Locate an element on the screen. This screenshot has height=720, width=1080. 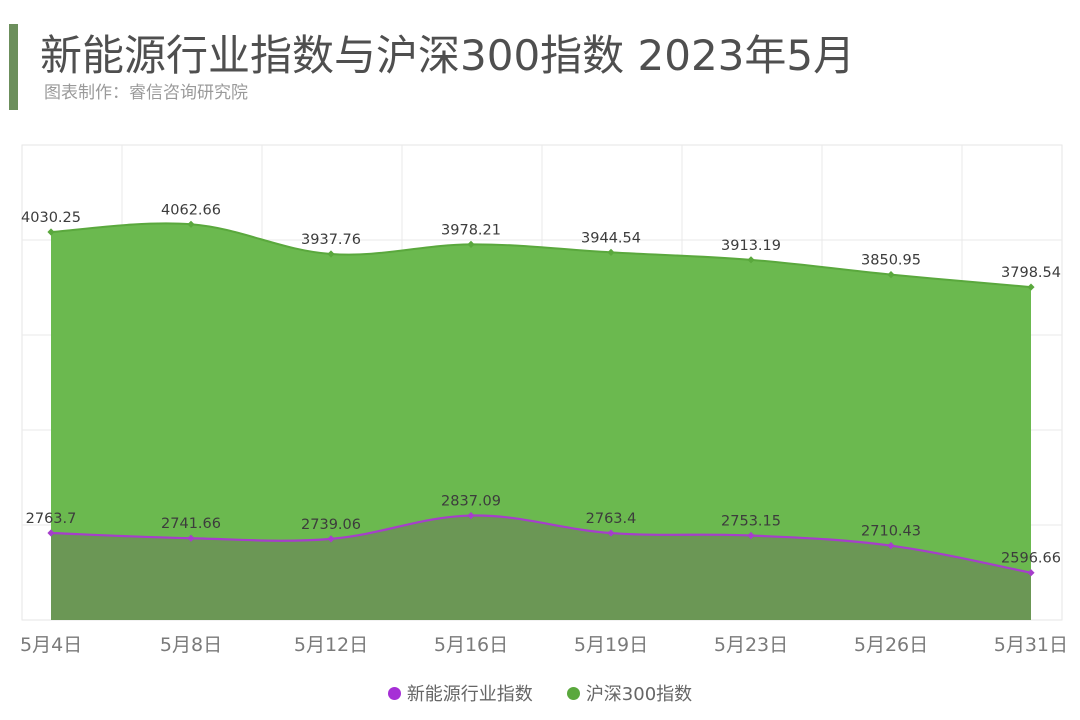
data-label: 3937.76 is located at coordinates (331, 240).